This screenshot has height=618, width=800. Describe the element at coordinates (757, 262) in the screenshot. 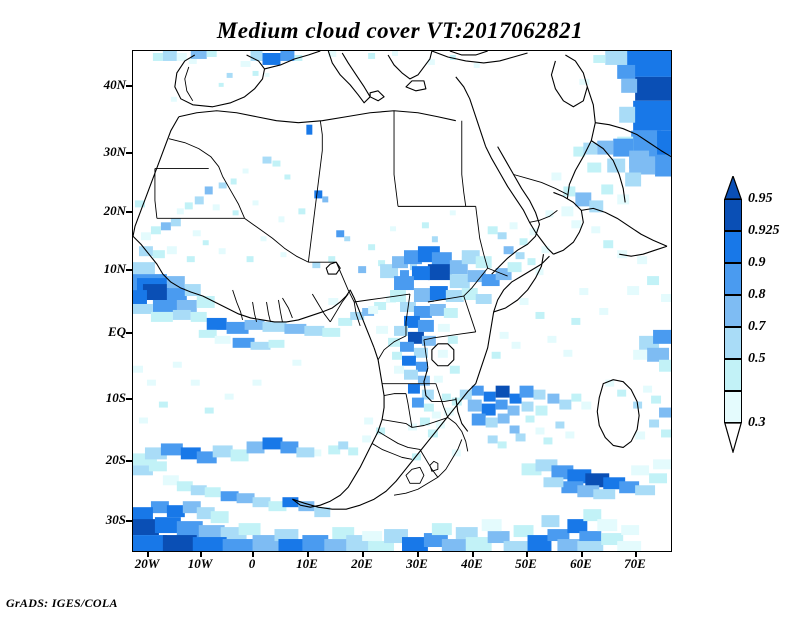

I see `colorbar-label-0-9: 0.9` at that location.